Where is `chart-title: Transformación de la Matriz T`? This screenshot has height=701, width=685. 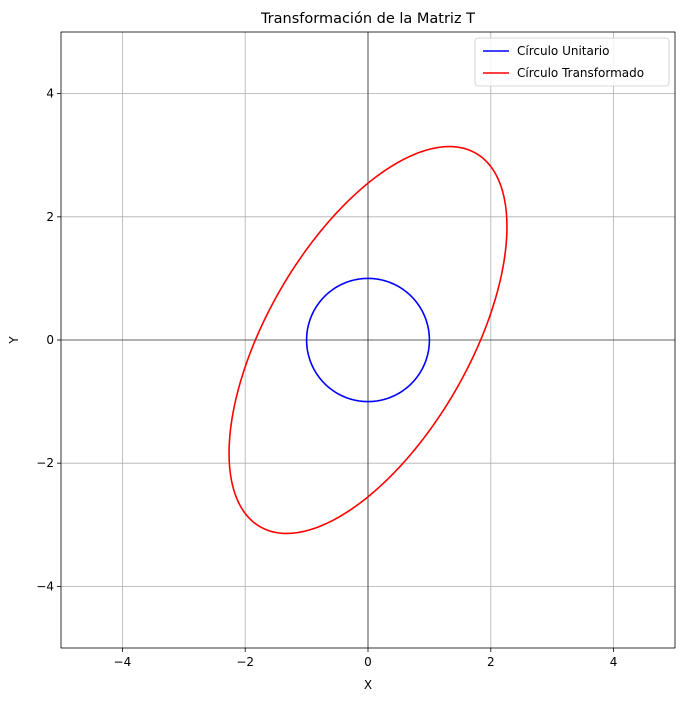 chart-title: Transformación de la Matriz T is located at coordinates (367, 19).